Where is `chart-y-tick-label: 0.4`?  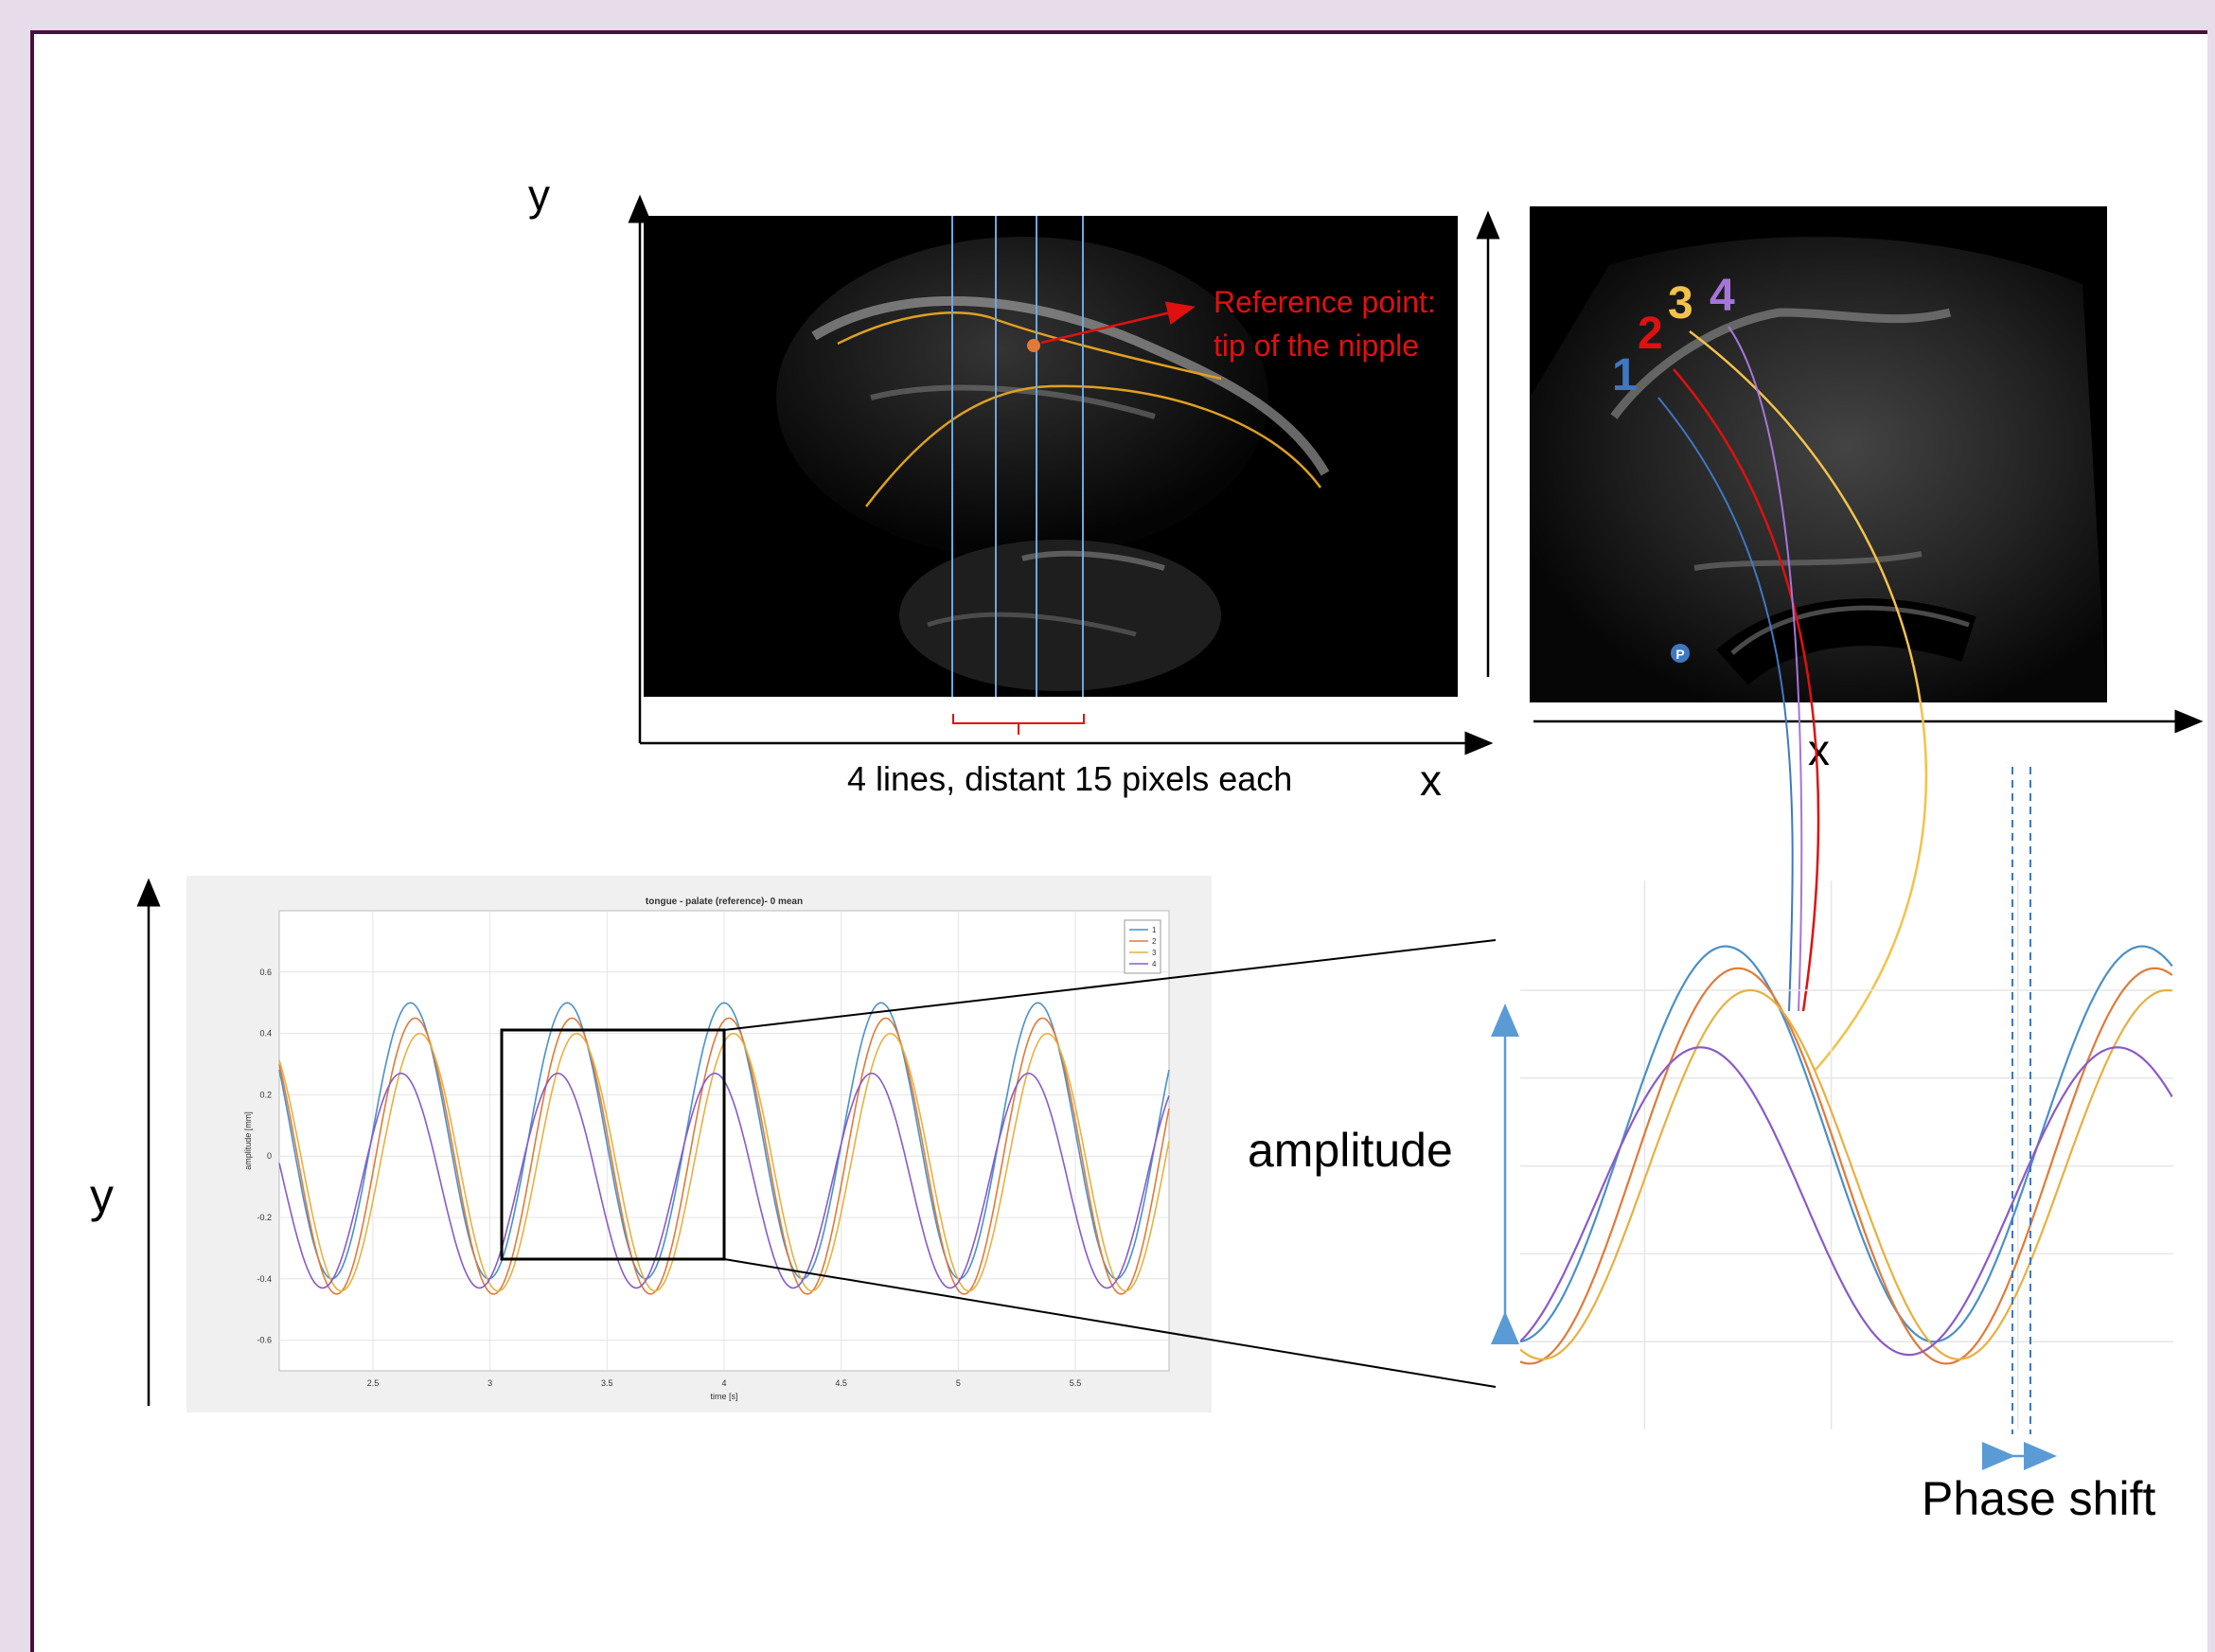 chart-y-tick-label: 0.4 is located at coordinates (265, 1034).